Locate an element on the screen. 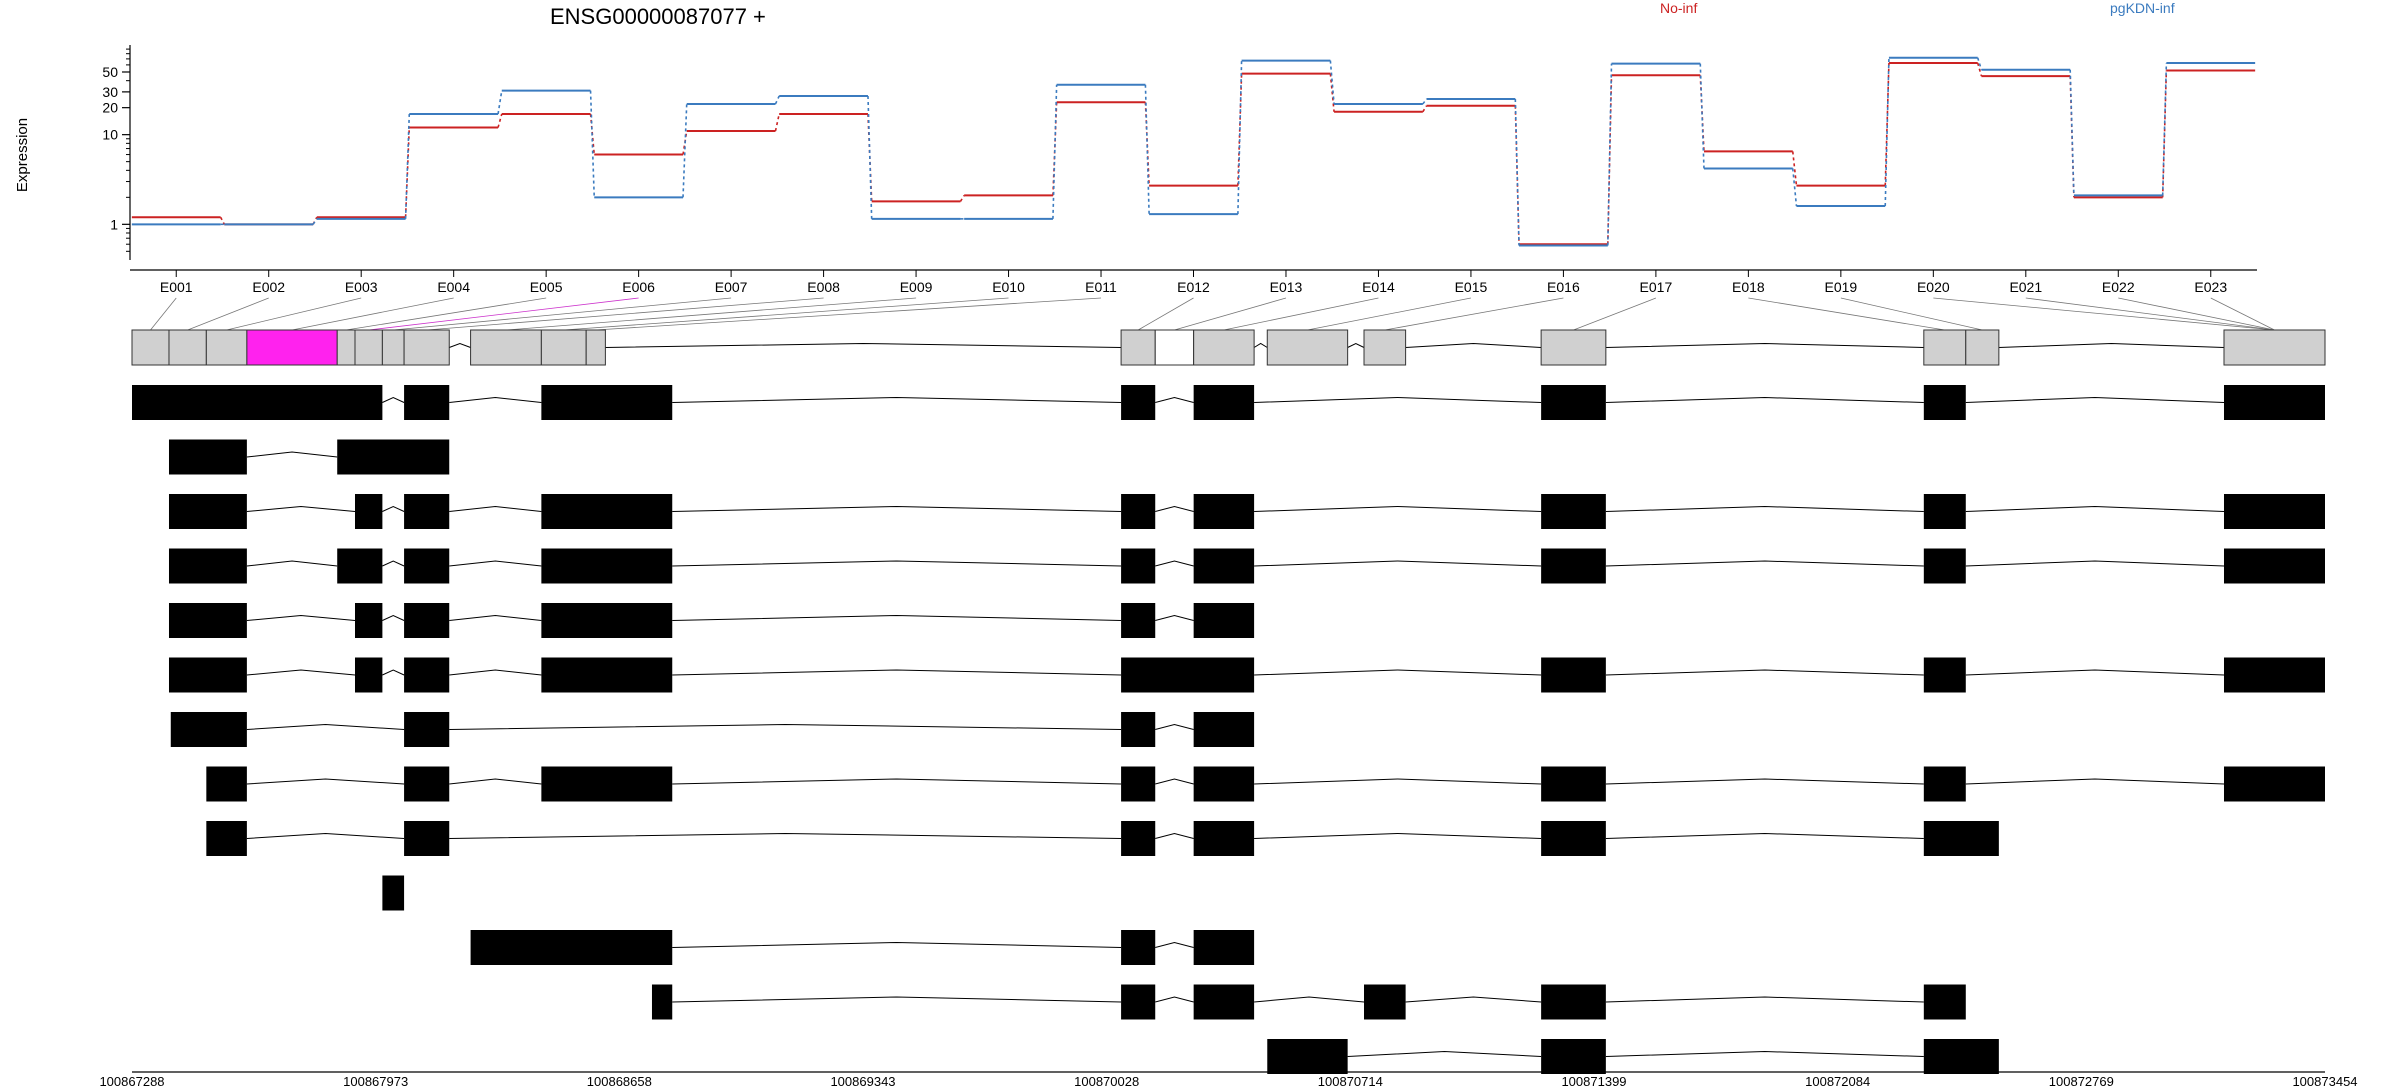 This screenshot has width=2400, height=1090. legend-entry-pgkdn-inf: pgKDN-inf is located at coordinates (2142, 8).